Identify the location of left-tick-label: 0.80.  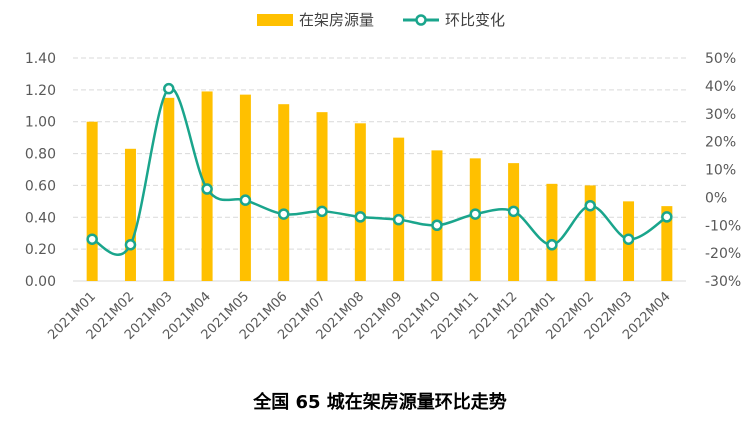
(40, 155).